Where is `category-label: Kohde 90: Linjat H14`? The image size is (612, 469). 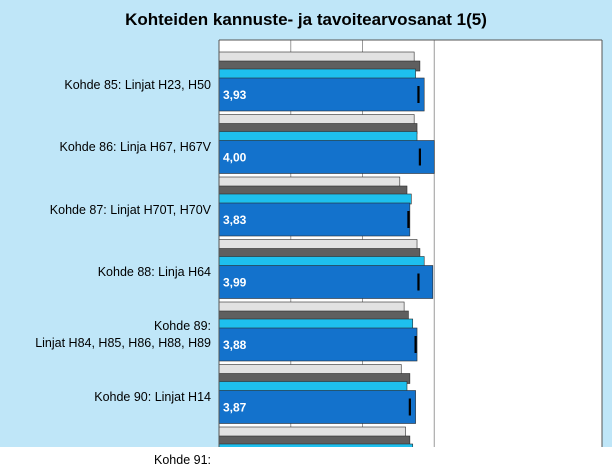 category-label: Kohde 90: Linjat H14 is located at coordinates (106, 397).